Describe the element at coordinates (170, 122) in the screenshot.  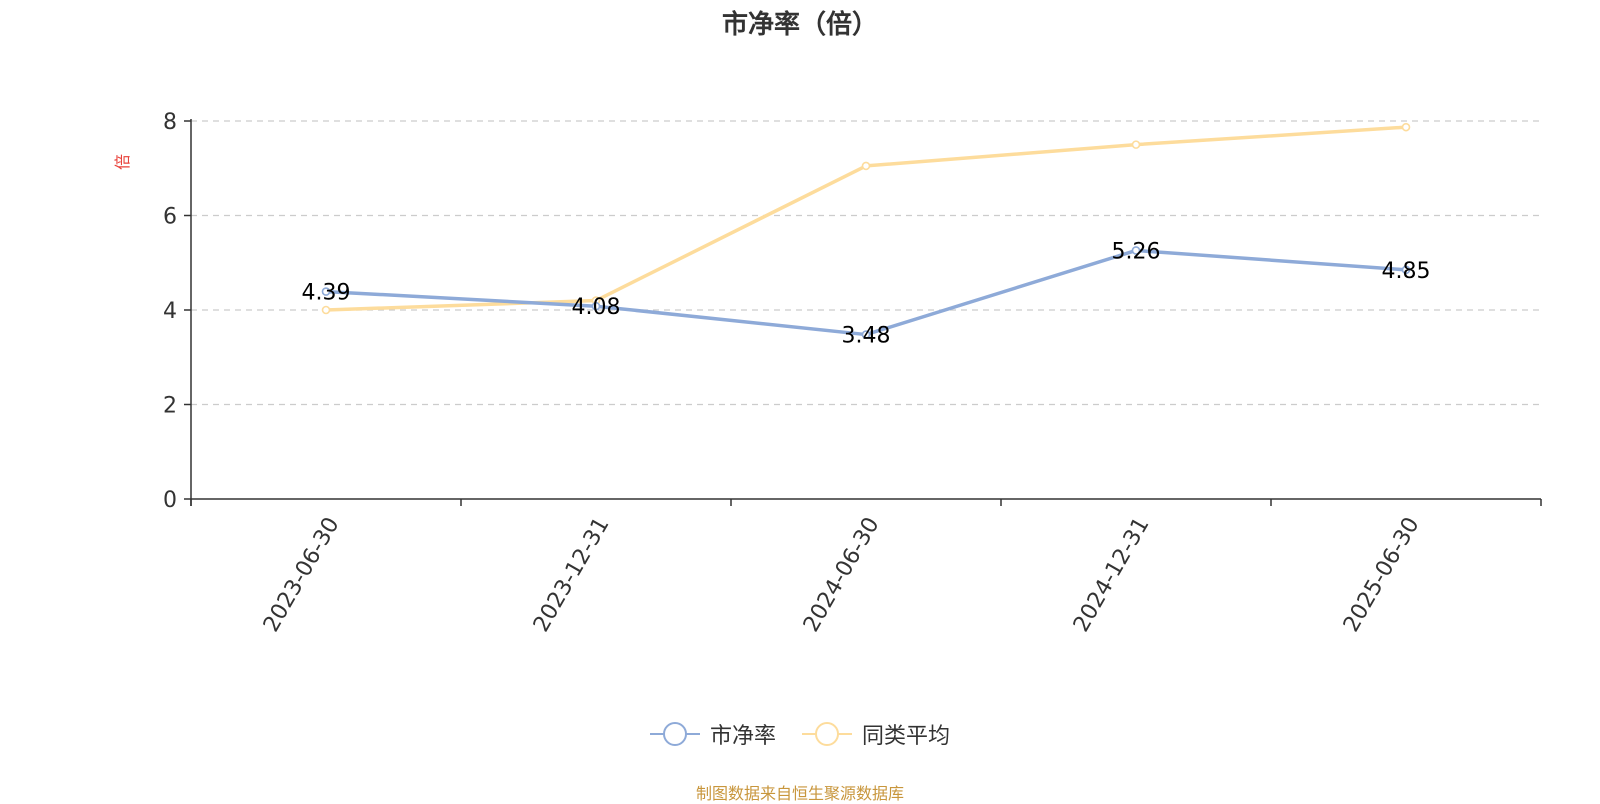
I see `y-tick-label: 8` at that location.